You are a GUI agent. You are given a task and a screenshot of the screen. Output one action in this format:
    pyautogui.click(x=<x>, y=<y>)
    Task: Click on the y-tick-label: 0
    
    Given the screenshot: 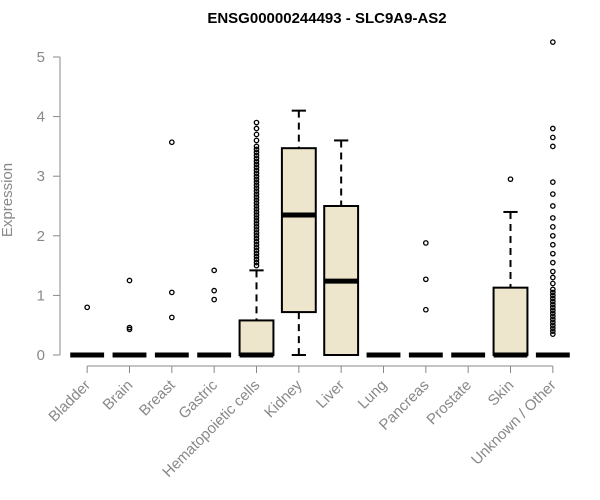 What is the action you would take?
    pyautogui.click(x=41, y=355)
    